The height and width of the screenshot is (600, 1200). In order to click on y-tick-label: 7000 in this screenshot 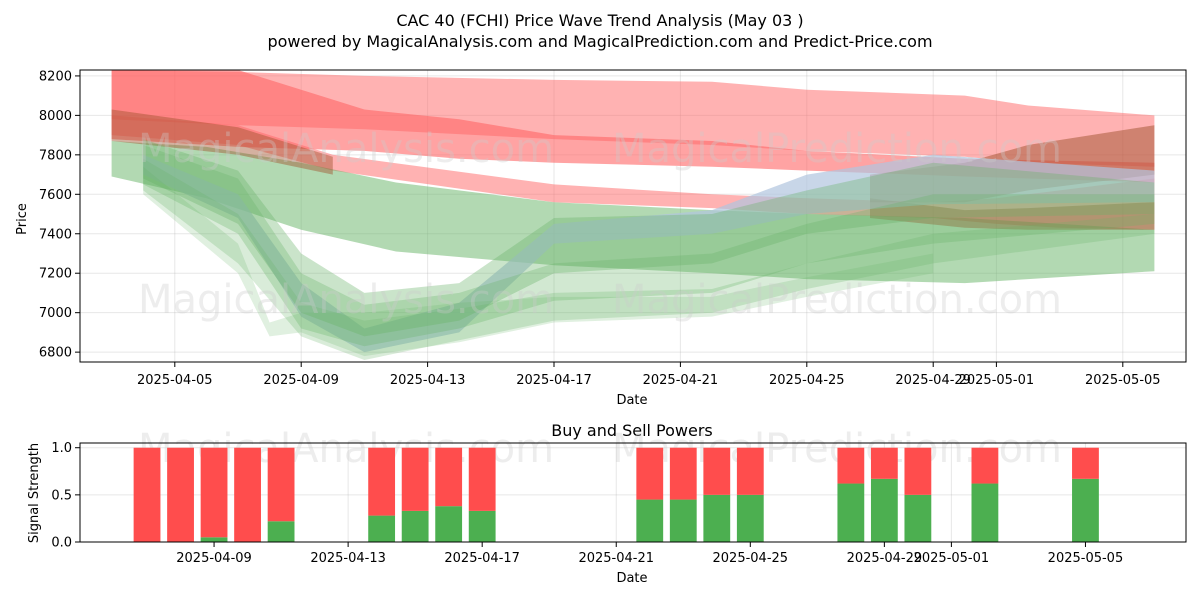, I will do `click(55, 313)`.